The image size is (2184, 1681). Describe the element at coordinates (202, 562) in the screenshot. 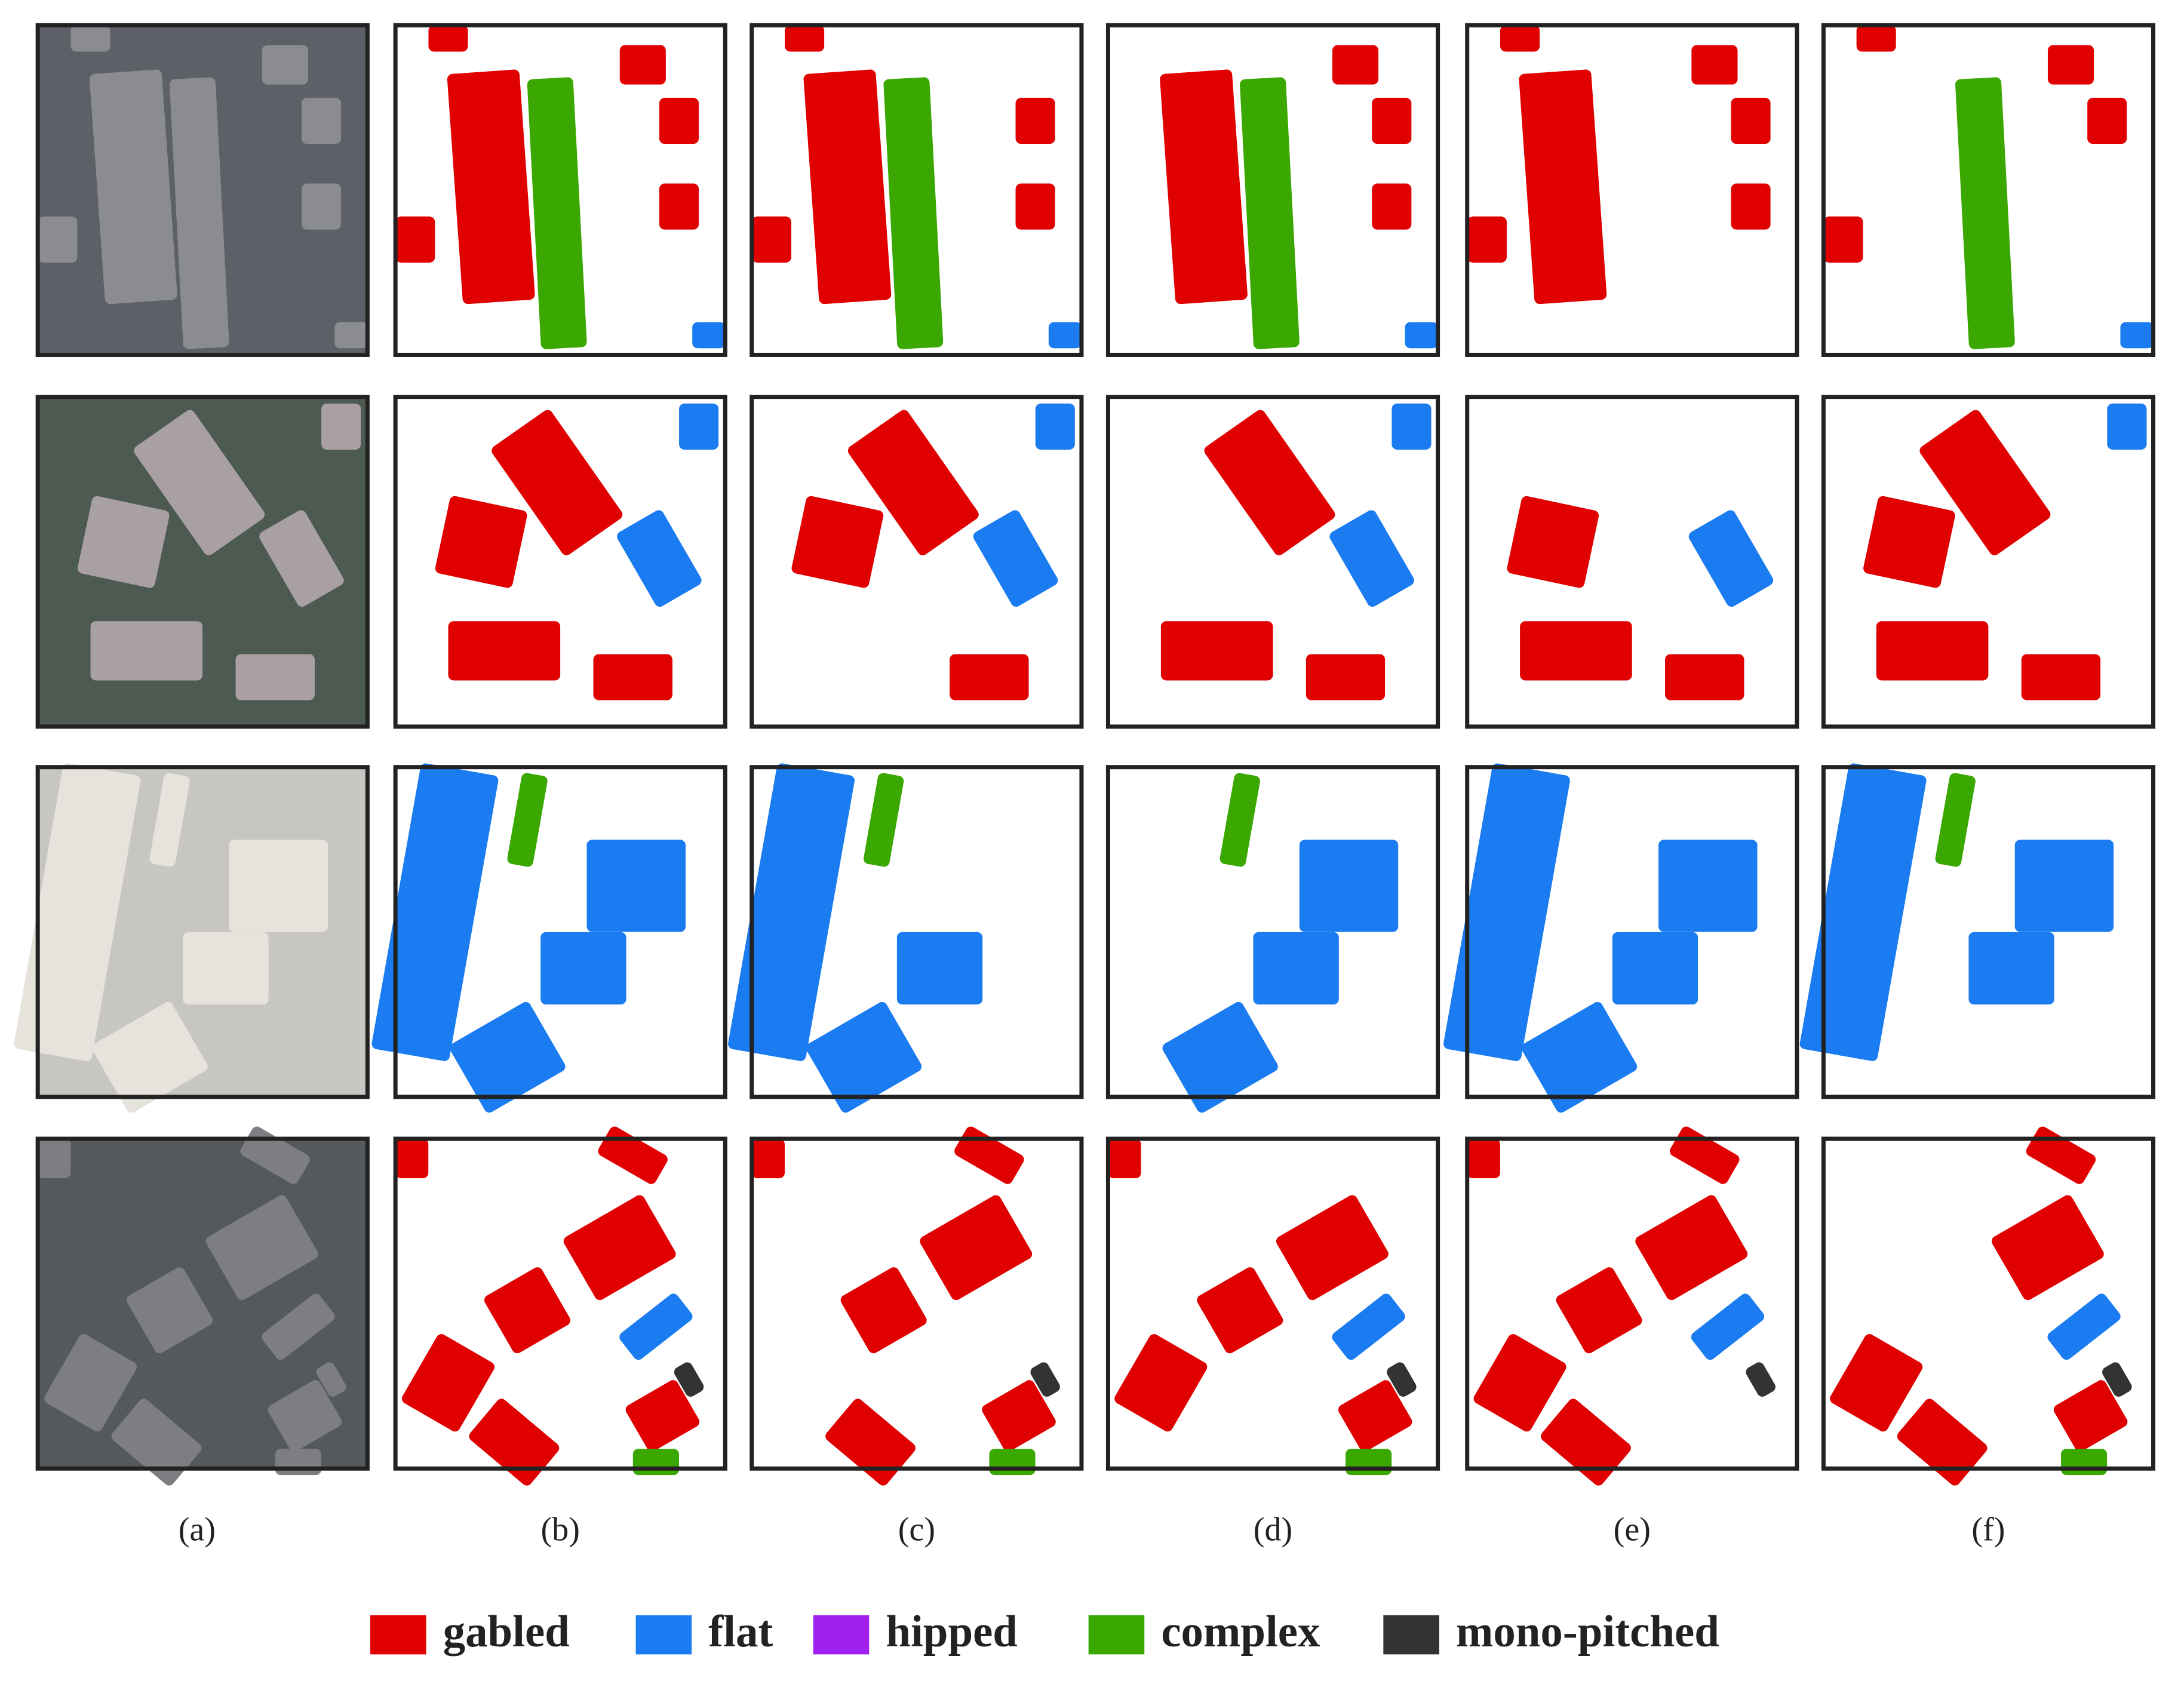

I see `aerial-image` at that location.